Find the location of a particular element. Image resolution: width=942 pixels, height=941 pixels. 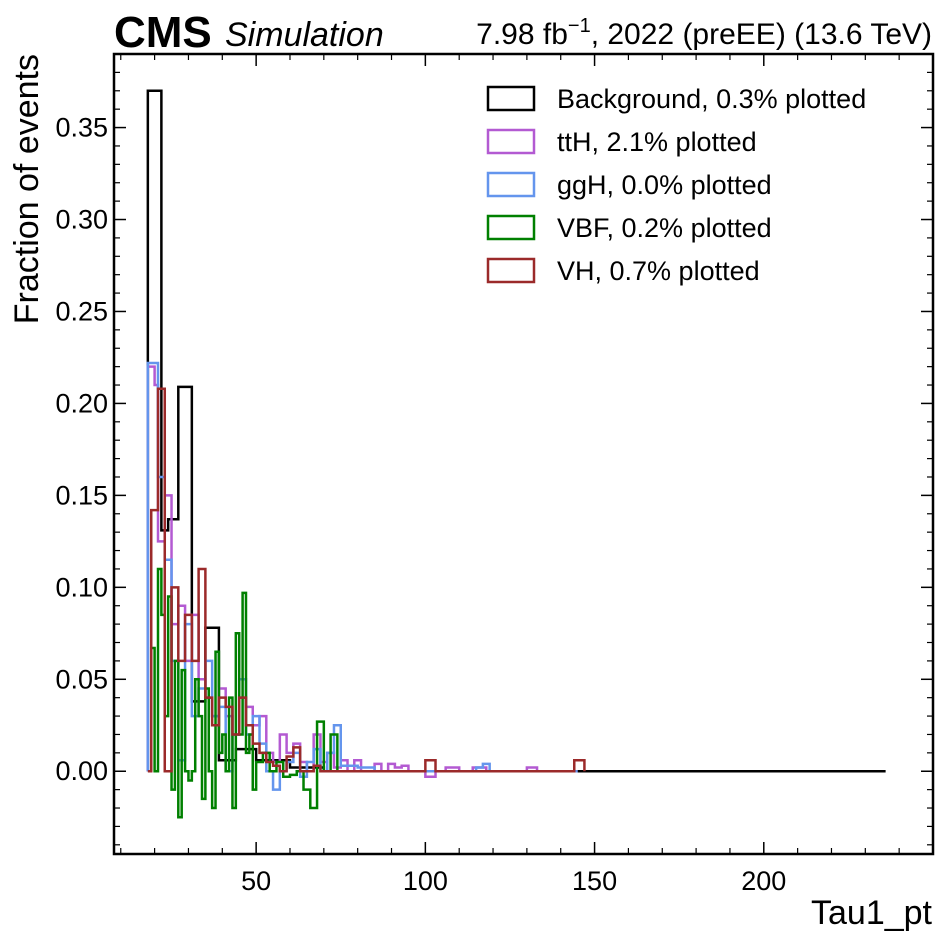

y-tick-label: 0.15 is located at coordinates (81, 495).